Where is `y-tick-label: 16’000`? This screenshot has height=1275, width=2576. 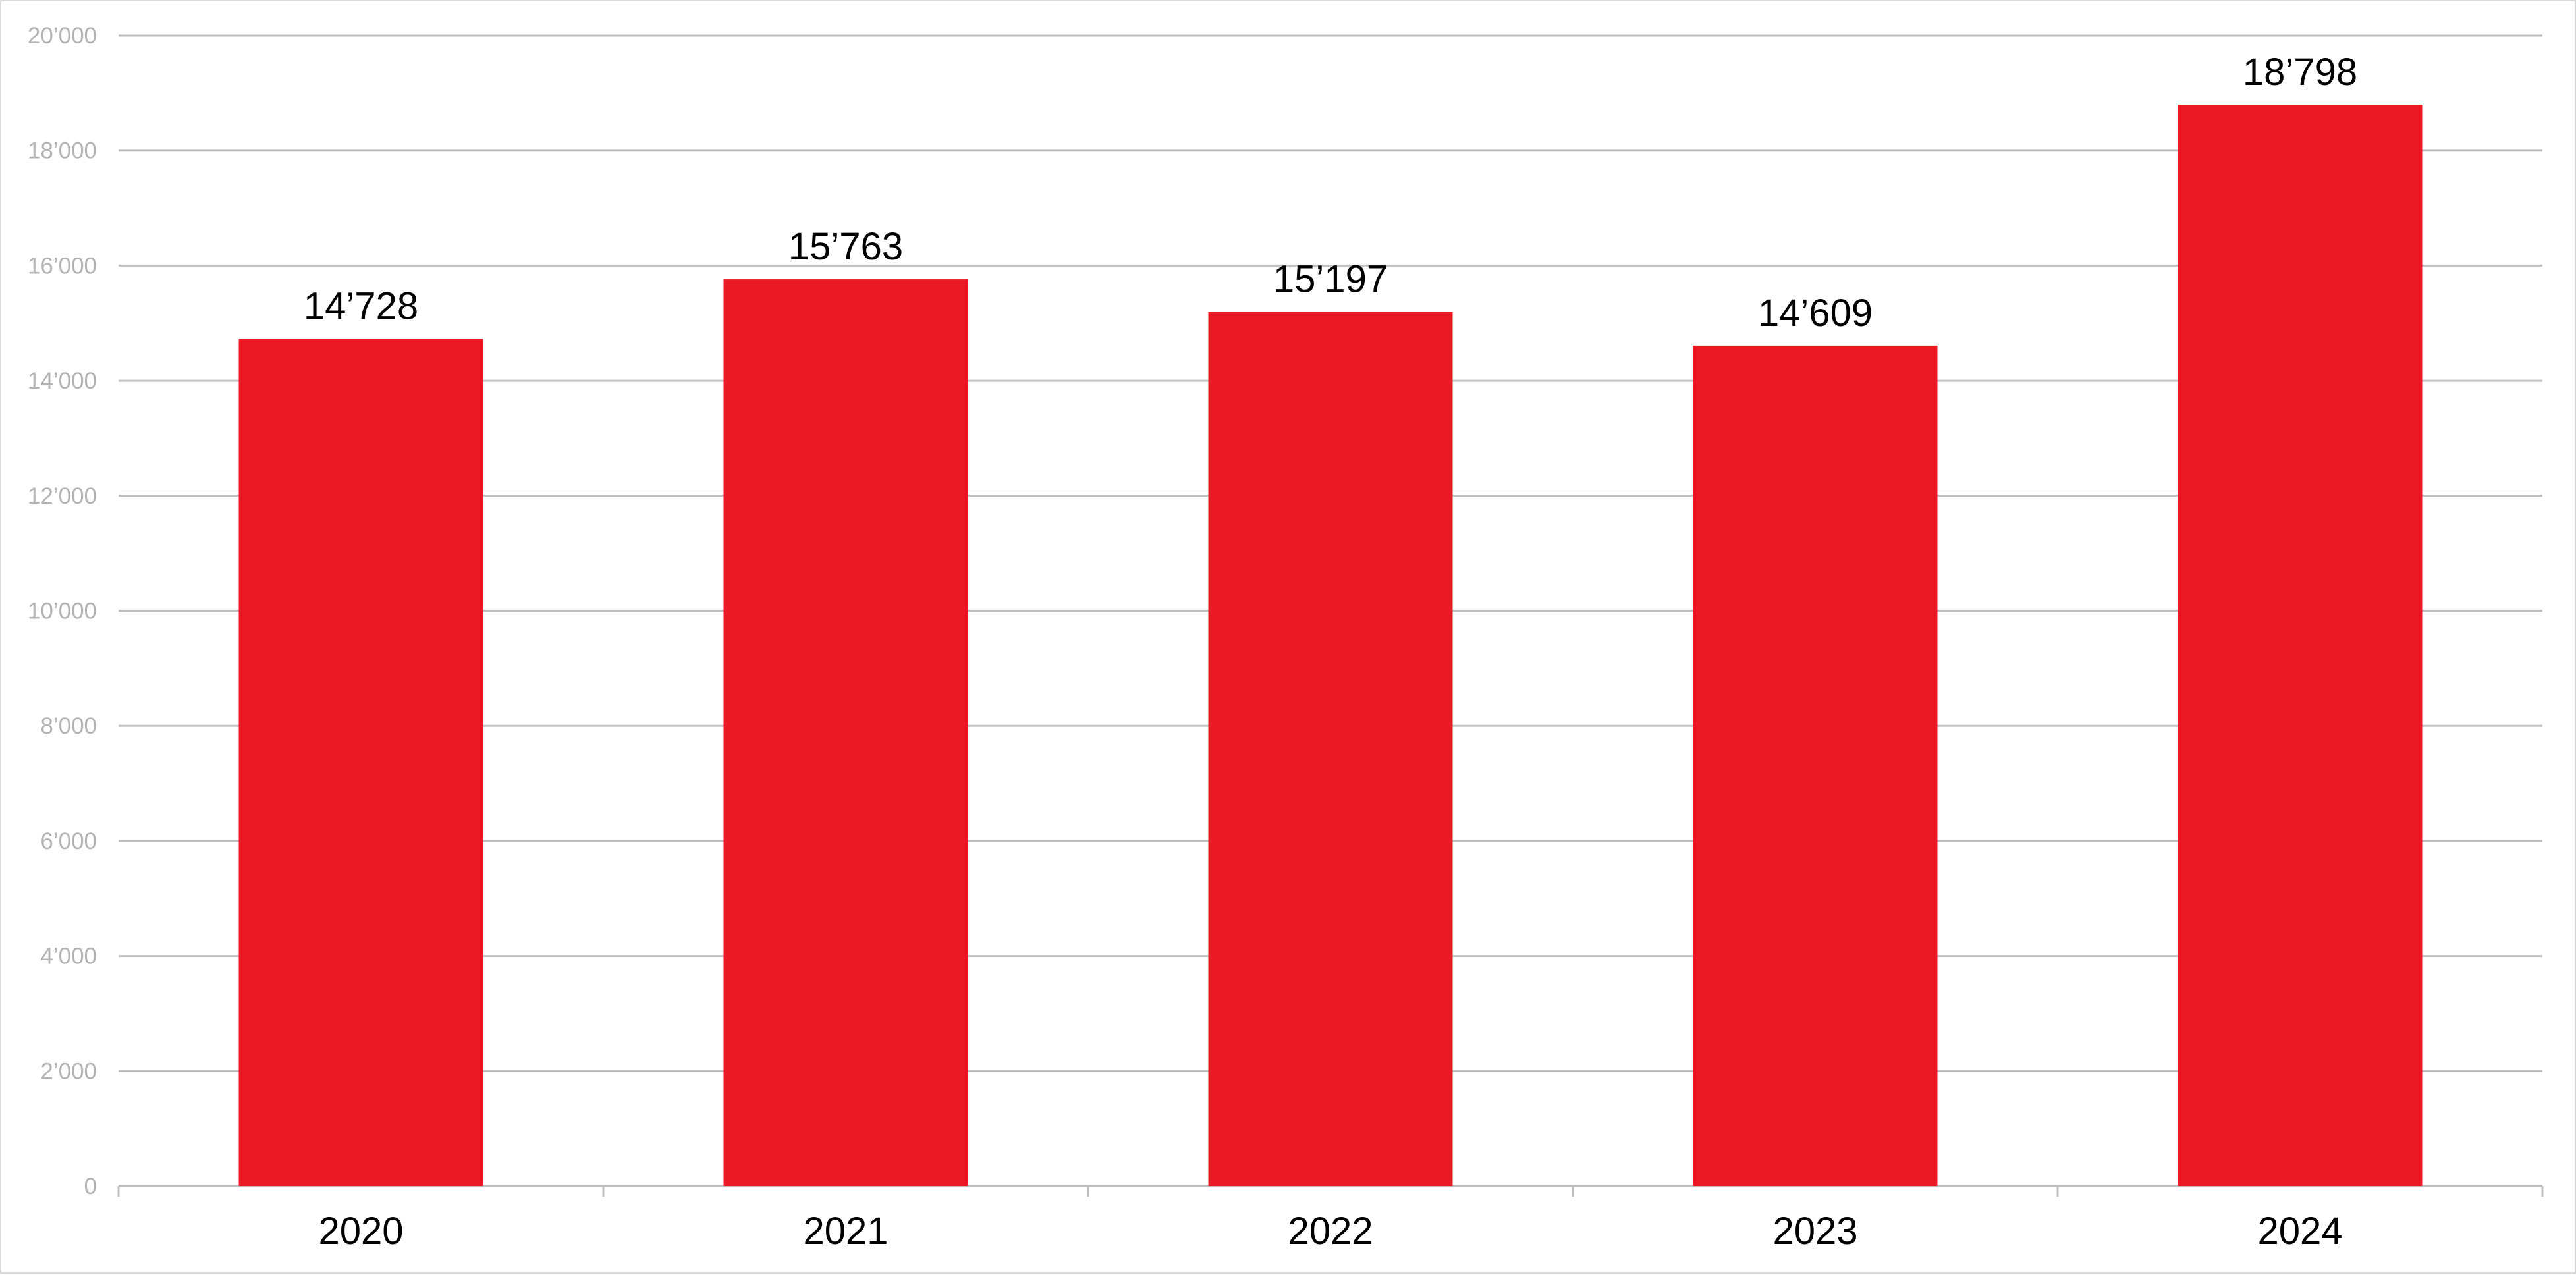 y-tick-label: 16’000 is located at coordinates (62, 266).